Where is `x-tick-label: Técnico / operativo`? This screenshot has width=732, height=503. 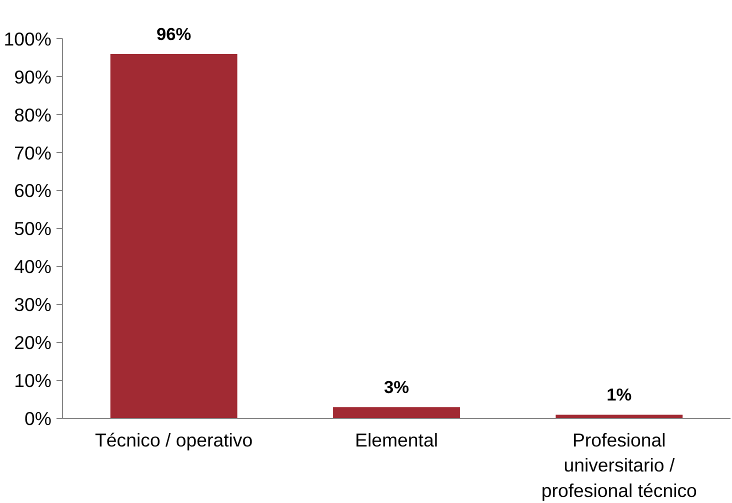 x-tick-label: Técnico / operativo is located at coordinates (174, 440).